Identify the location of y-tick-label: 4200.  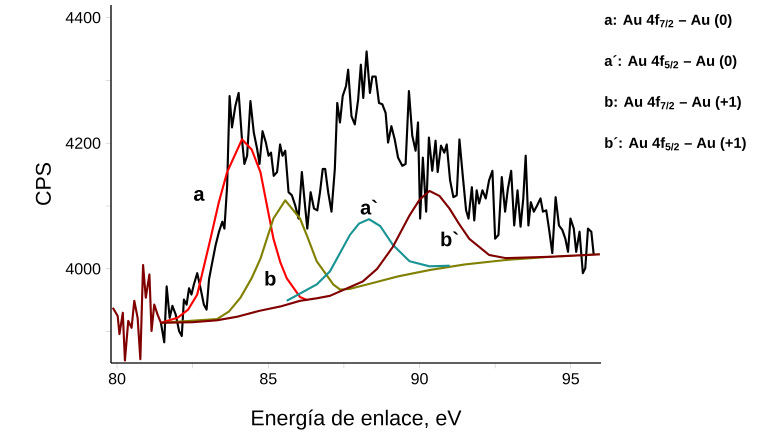
(83, 143).